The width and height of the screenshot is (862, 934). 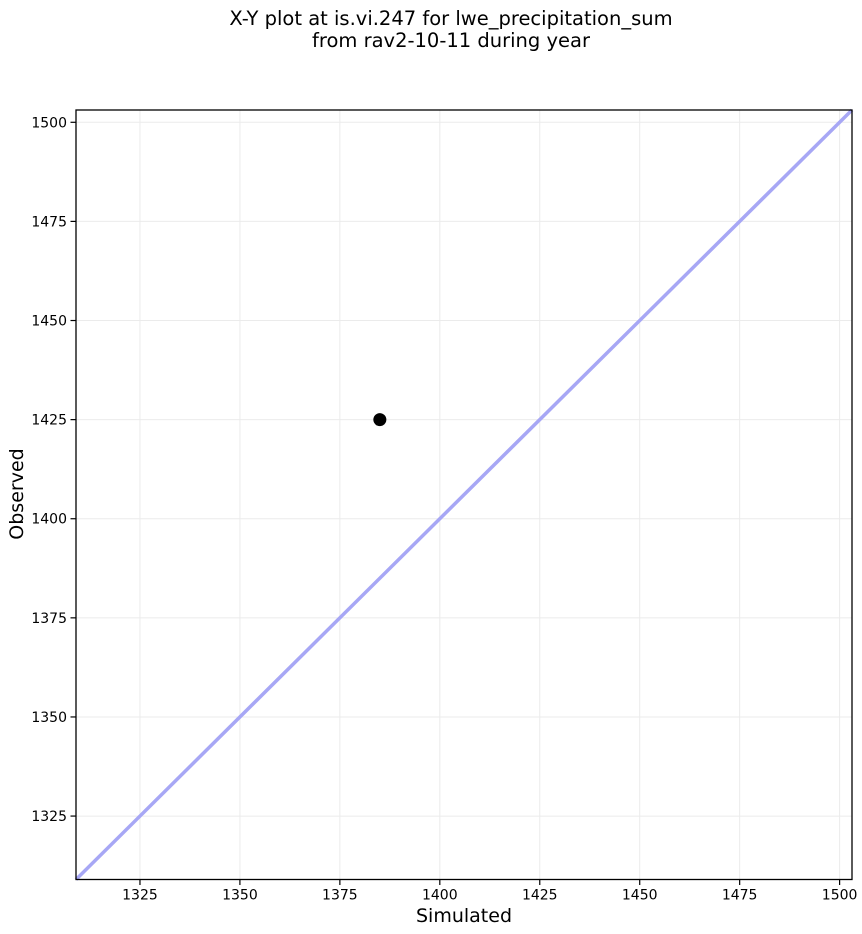 What do you see at coordinates (380, 420) in the screenshot?
I see `data-point` at bounding box center [380, 420].